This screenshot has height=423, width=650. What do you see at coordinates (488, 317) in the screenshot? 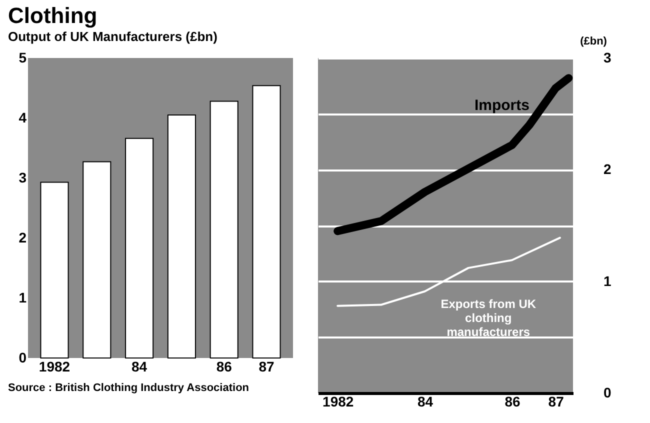
I see `series-label: Exports from UK clothing manufacturers` at bounding box center [488, 317].